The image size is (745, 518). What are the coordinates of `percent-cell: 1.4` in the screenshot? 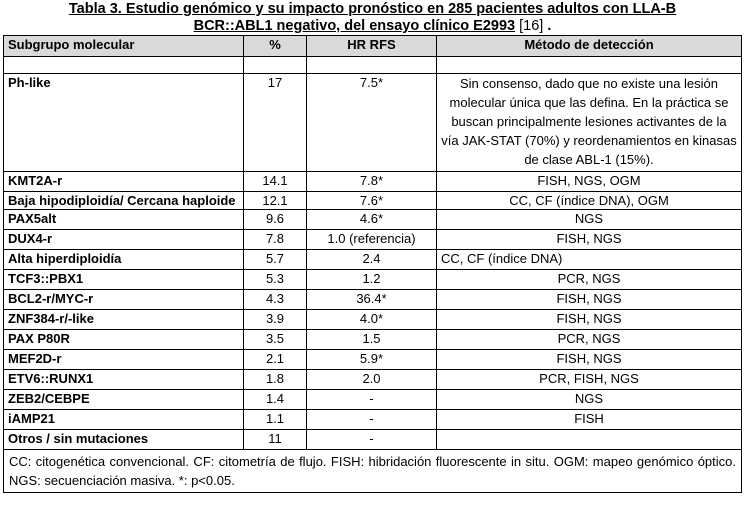 It's located at (275, 399).